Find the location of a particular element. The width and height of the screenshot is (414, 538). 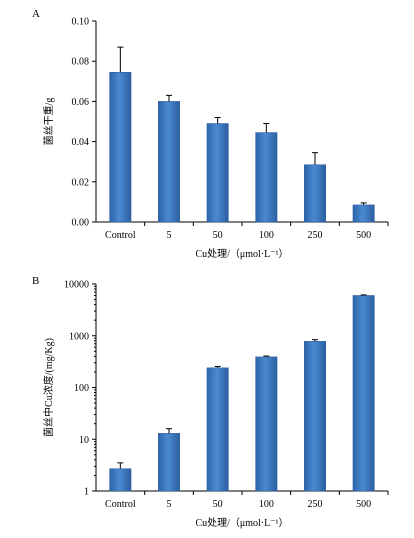

y-axis-label: 菌丝中Cu浓度/(mg/Kg) is located at coordinates (48, 387).